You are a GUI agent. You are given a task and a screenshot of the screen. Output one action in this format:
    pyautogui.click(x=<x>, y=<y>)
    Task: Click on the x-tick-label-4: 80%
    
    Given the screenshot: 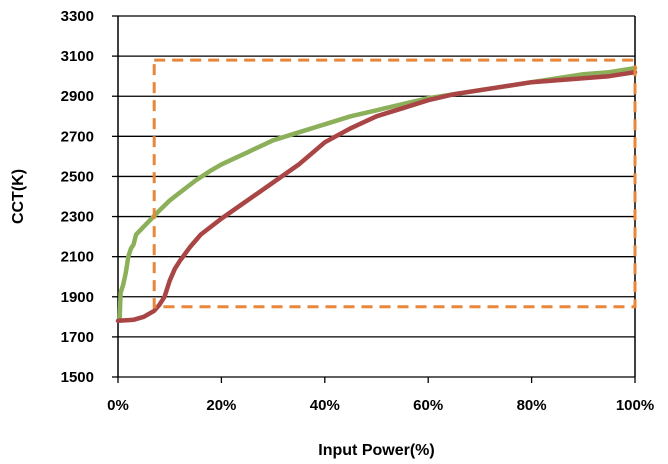 What is the action you would take?
    pyautogui.click(x=532, y=405)
    